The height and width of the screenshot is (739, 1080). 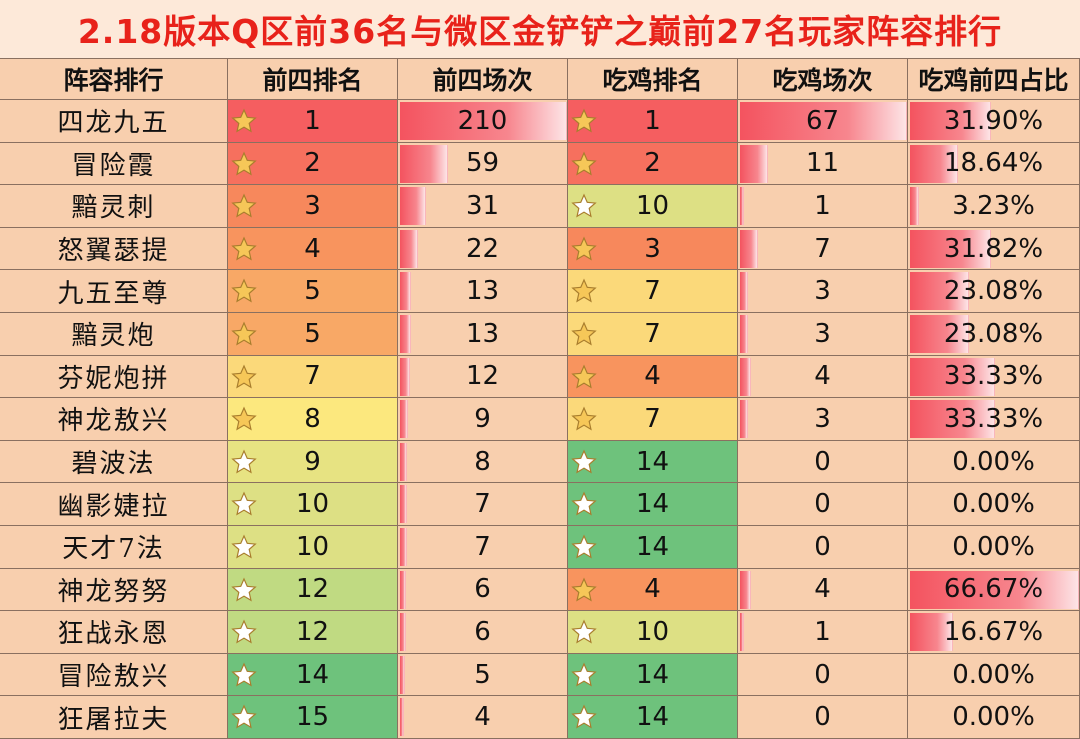 I want to click on lineup-name-cell: 冒险敖兴, so click(x=114, y=675).